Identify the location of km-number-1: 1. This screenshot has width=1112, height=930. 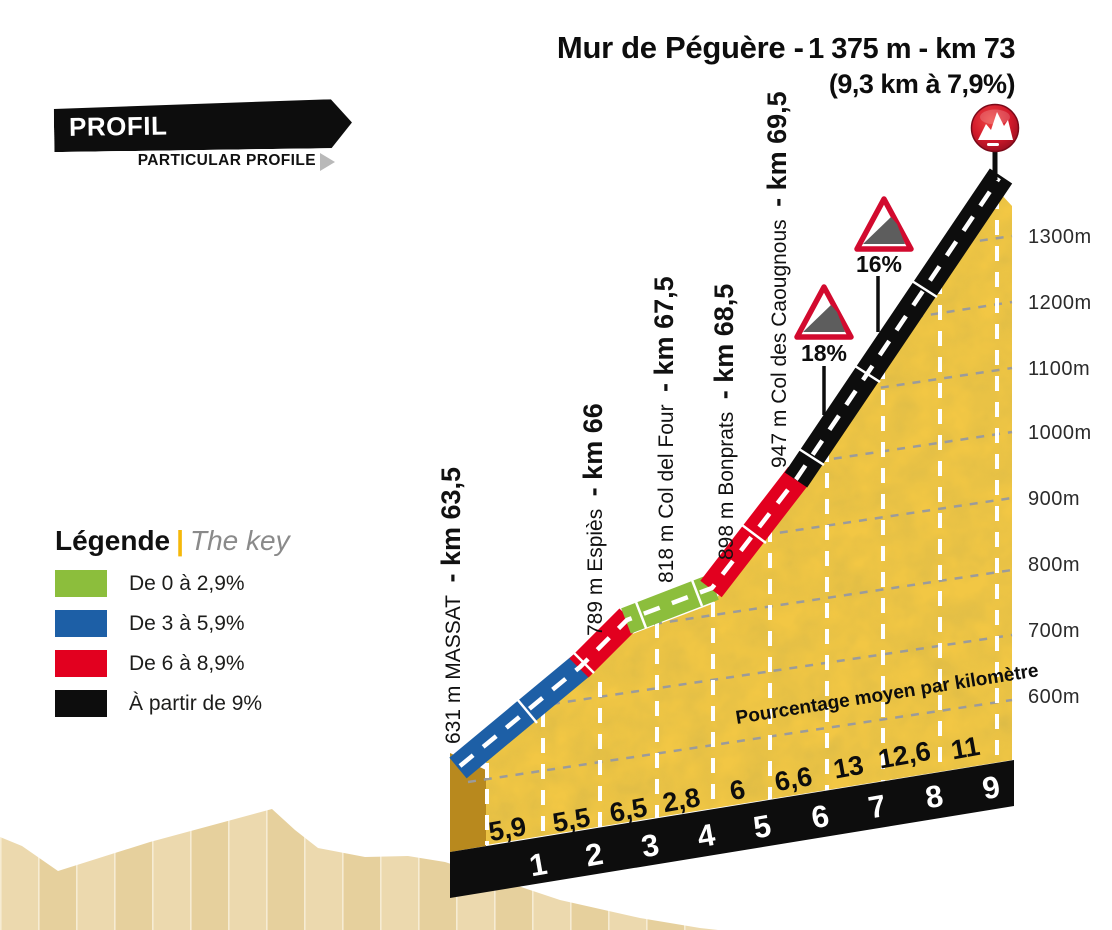
(538, 864).